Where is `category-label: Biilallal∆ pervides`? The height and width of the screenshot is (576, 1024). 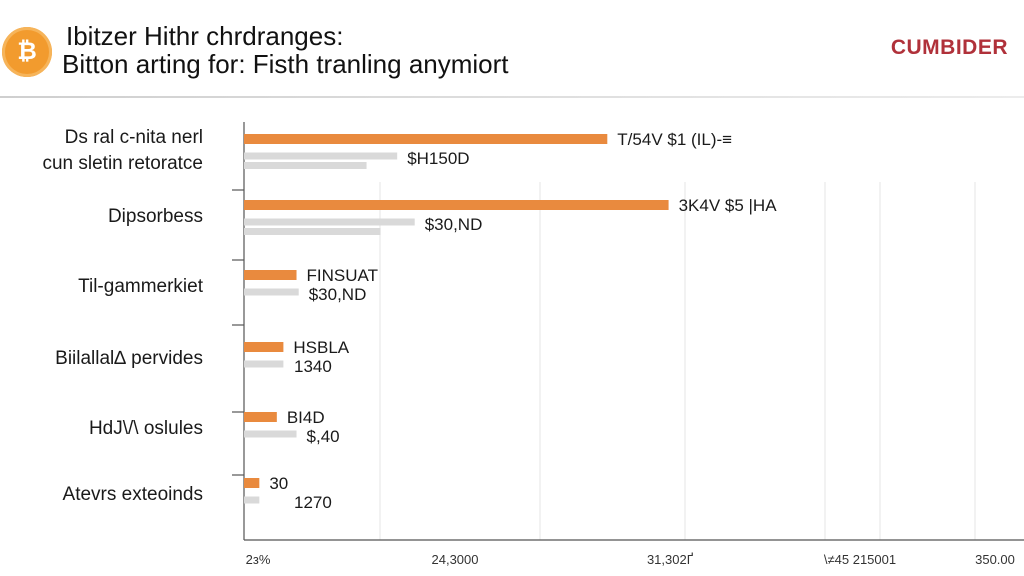 category-label: Biilallal∆ pervides is located at coordinates (129, 358).